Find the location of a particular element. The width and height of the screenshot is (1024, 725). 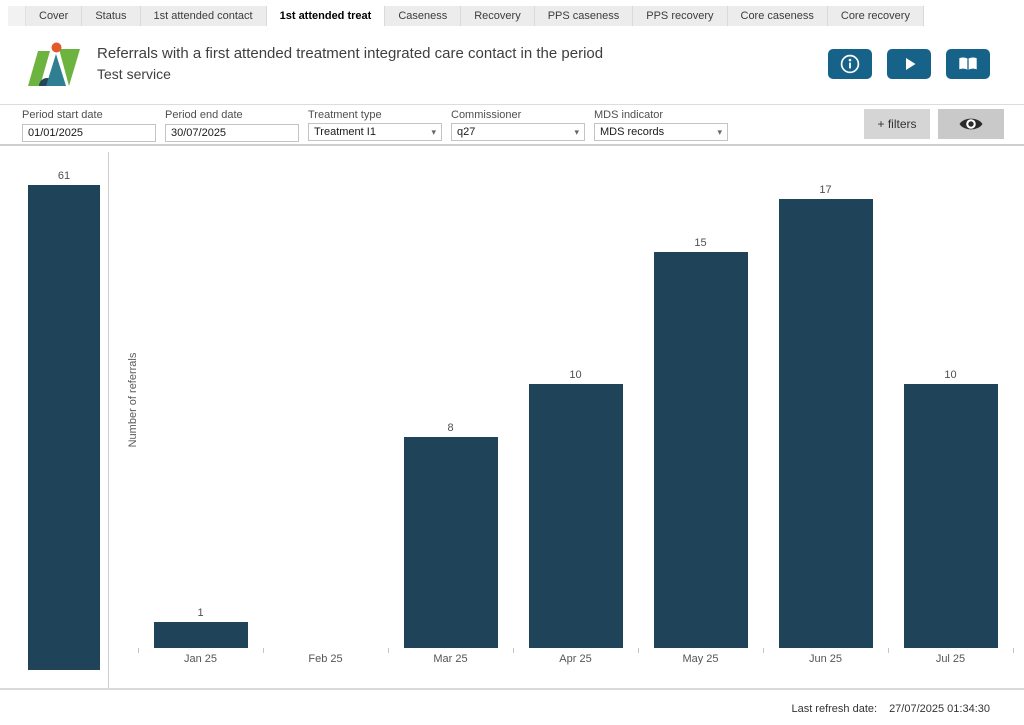

open-book-icon is located at coordinates (968, 64).